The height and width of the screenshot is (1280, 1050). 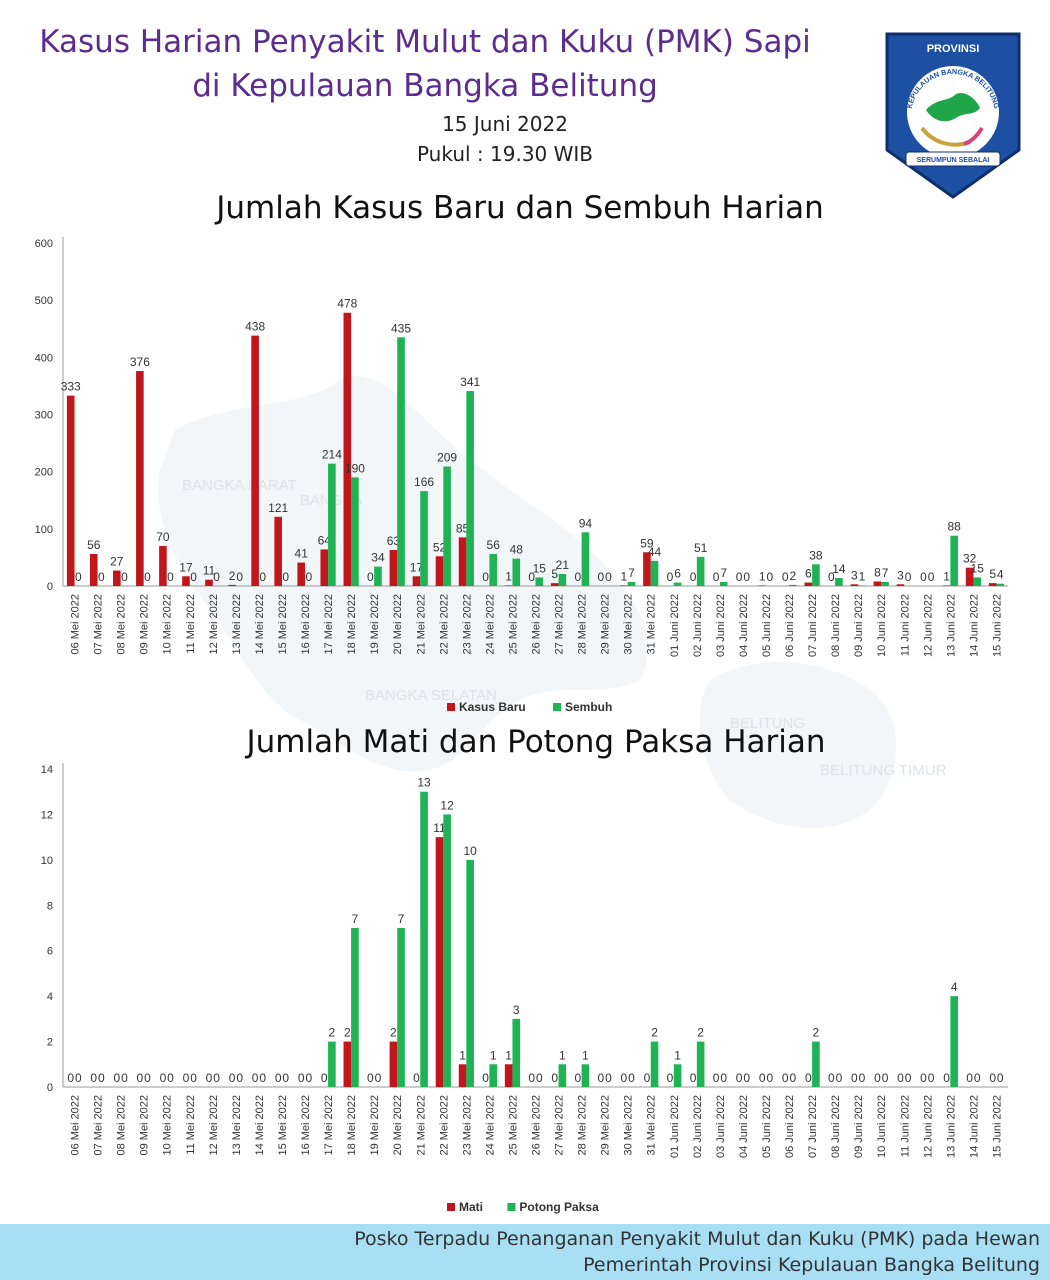 What do you see at coordinates (928, 1126) in the screenshot?
I see `x-tick-label: 12 Juni 2022` at bounding box center [928, 1126].